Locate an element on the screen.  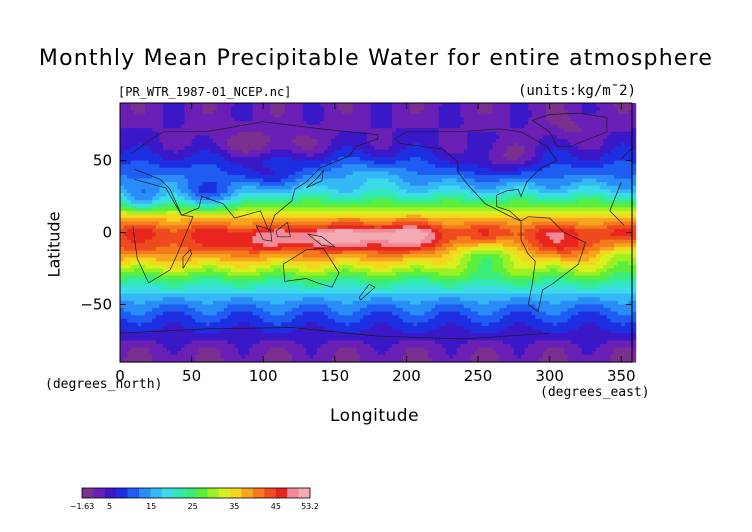
x-unit-label: (degrees_east) is located at coordinates (595, 392).